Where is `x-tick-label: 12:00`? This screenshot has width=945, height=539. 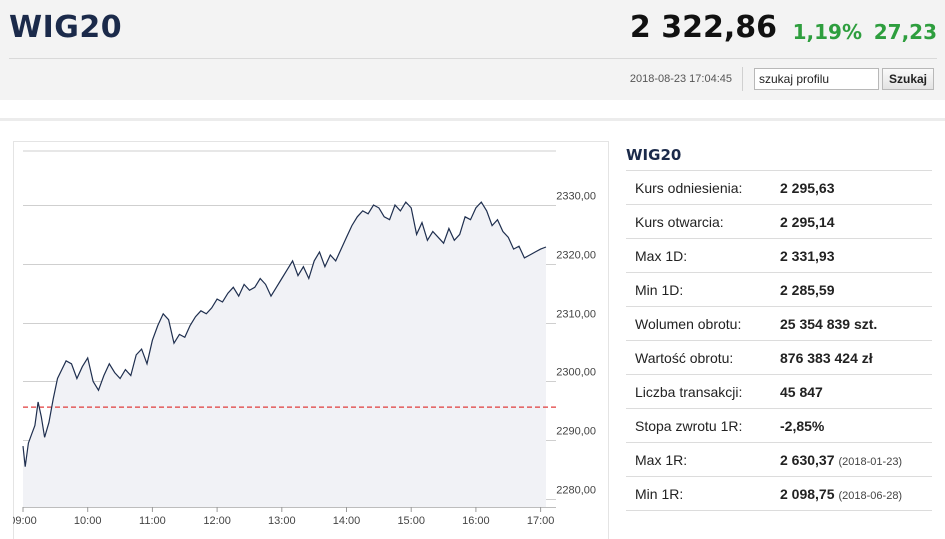
x-tick-label: 12:00 is located at coordinates (217, 521).